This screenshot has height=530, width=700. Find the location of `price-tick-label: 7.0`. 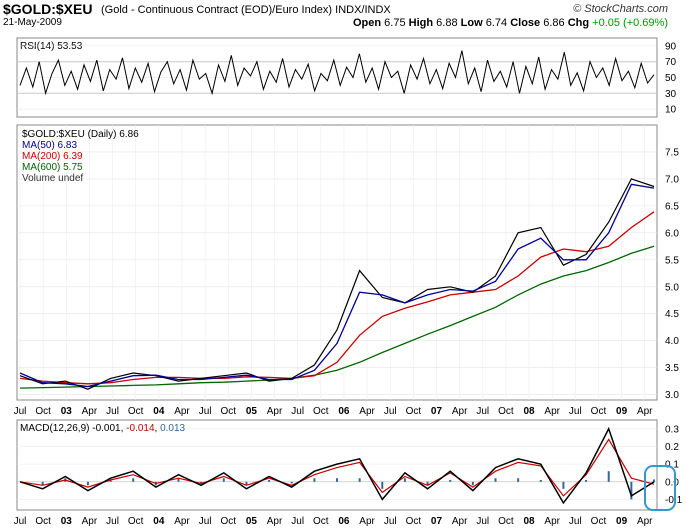

price-tick-label: 7.0 is located at coordinates (672, 179).